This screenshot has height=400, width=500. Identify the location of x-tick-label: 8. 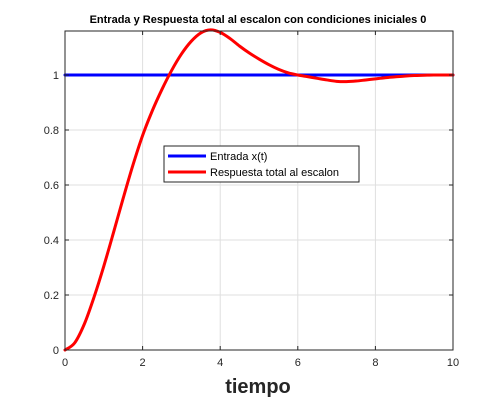
(375, 363).